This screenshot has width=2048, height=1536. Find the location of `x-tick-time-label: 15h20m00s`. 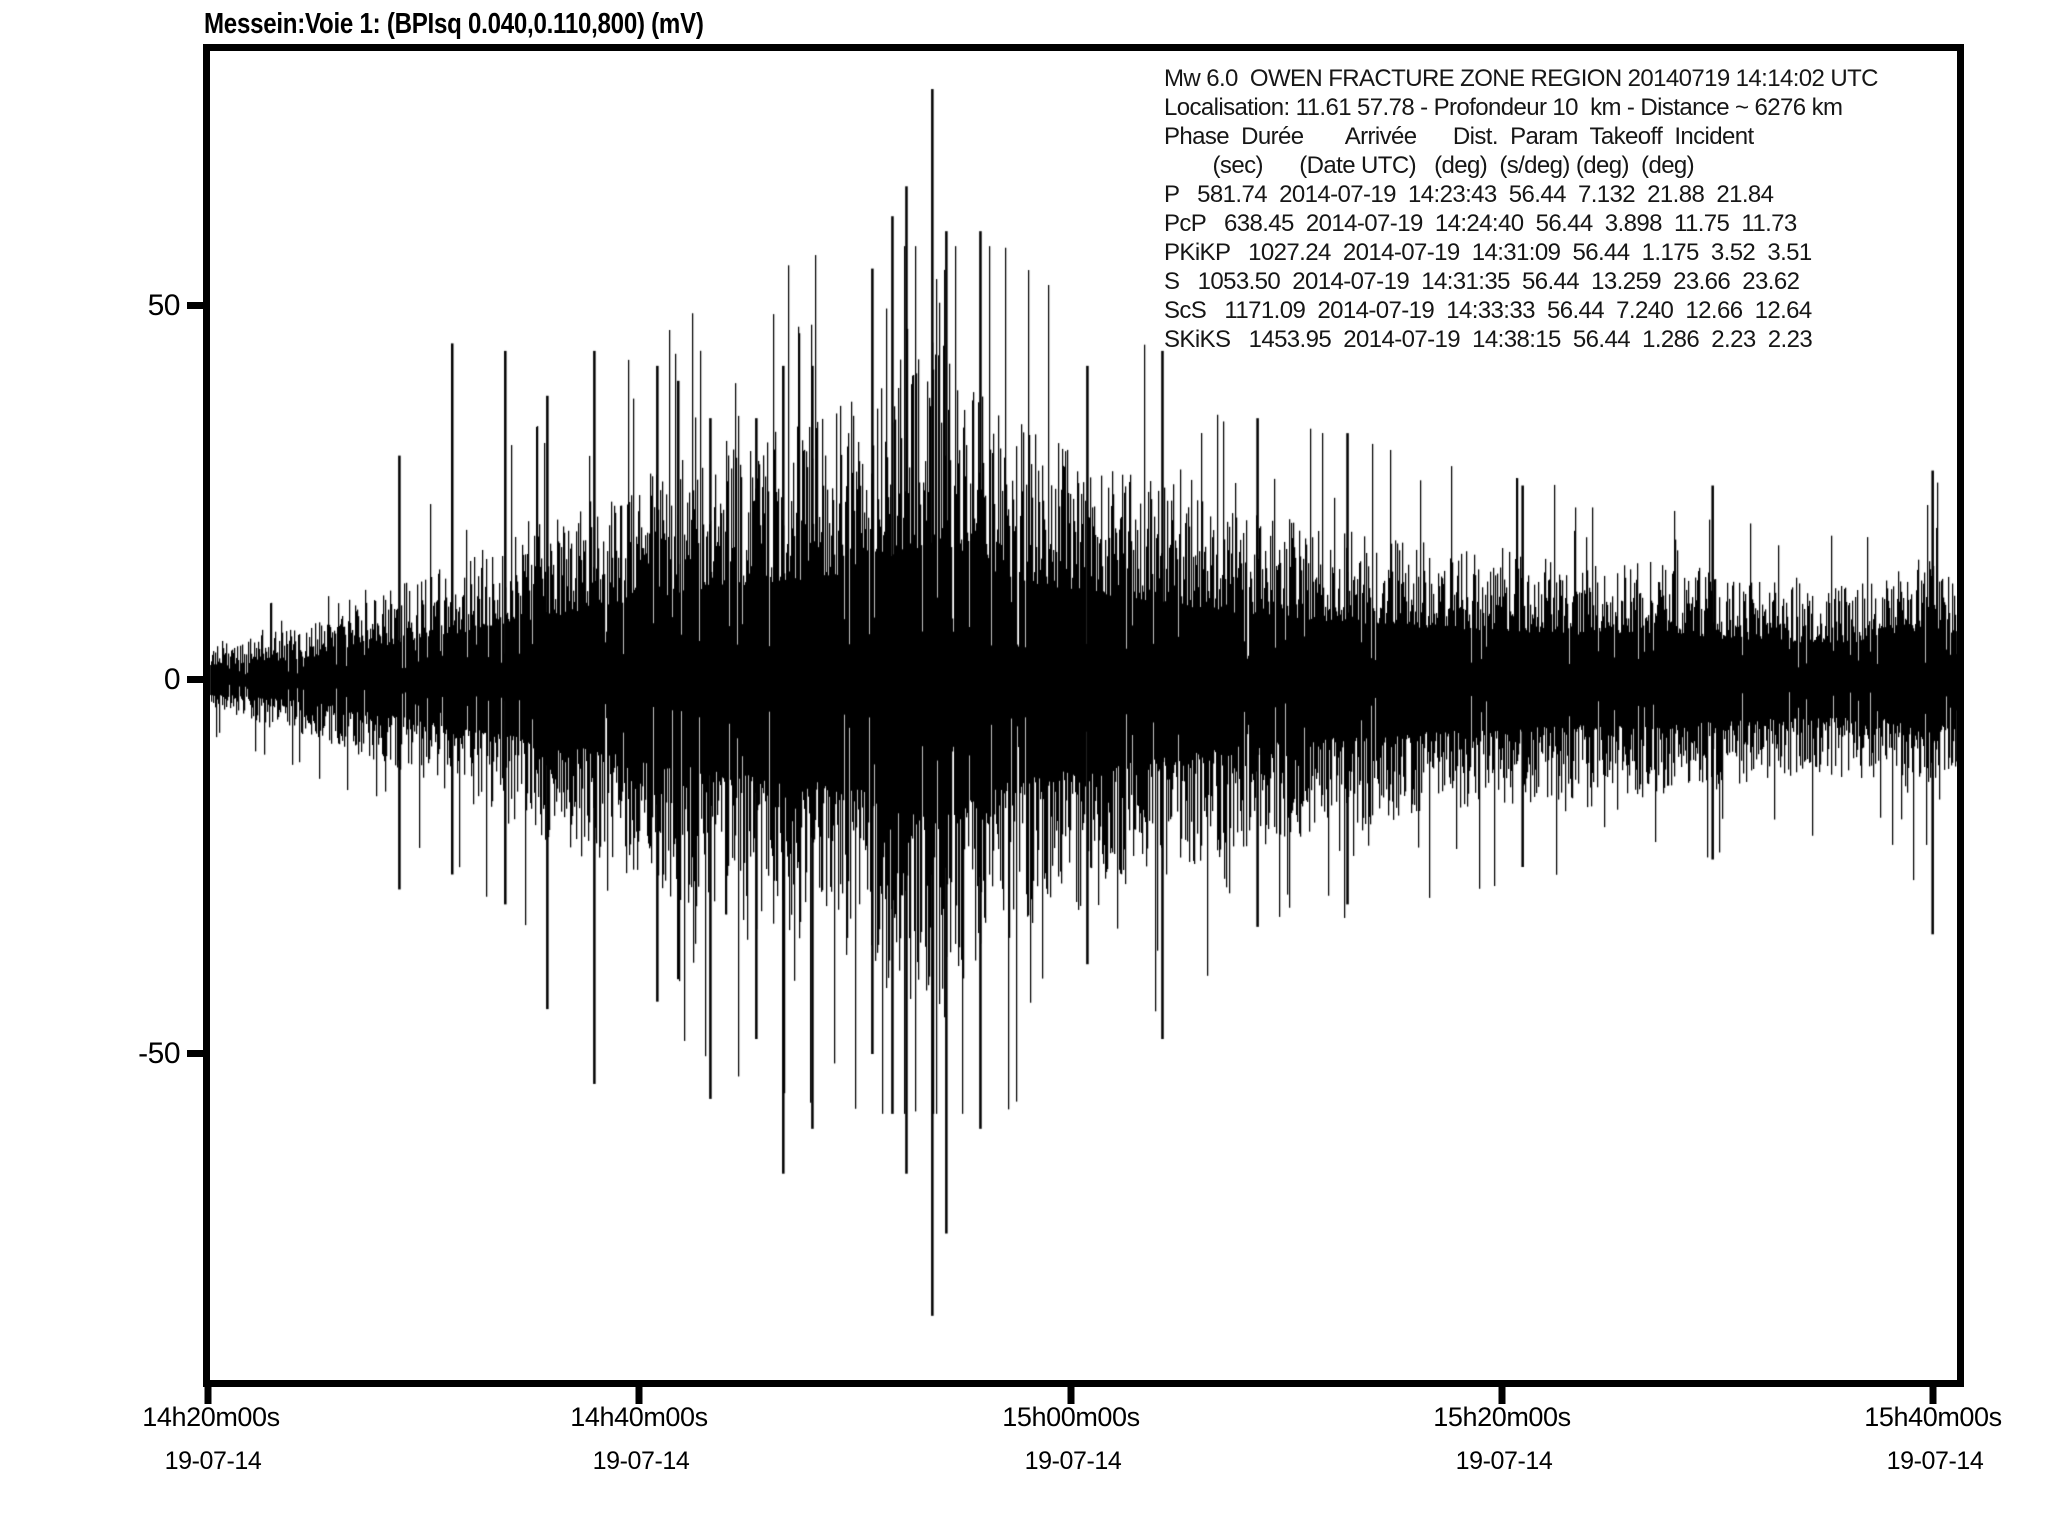

x-tick-time-label: 15h20m00s is located at coordinates (1502, 1417).